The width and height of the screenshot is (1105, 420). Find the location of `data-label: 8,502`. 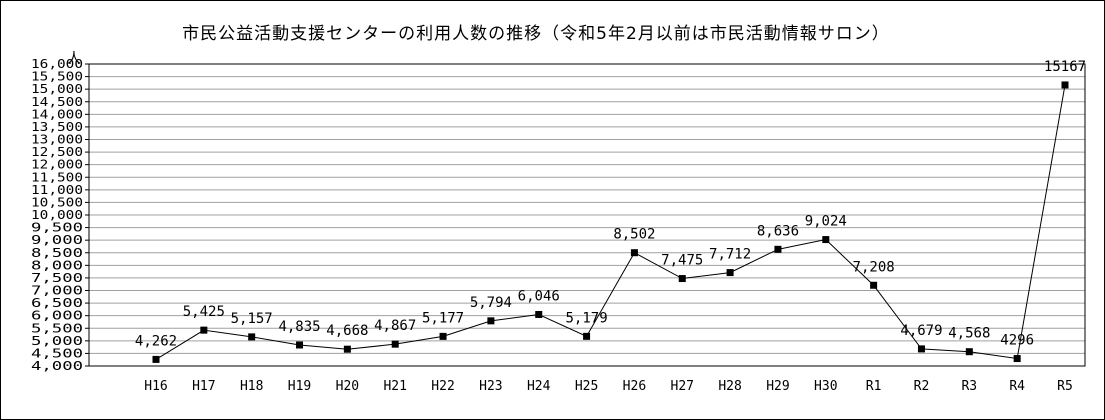

data-label: 8,502 is located at coordinates (634, 235).